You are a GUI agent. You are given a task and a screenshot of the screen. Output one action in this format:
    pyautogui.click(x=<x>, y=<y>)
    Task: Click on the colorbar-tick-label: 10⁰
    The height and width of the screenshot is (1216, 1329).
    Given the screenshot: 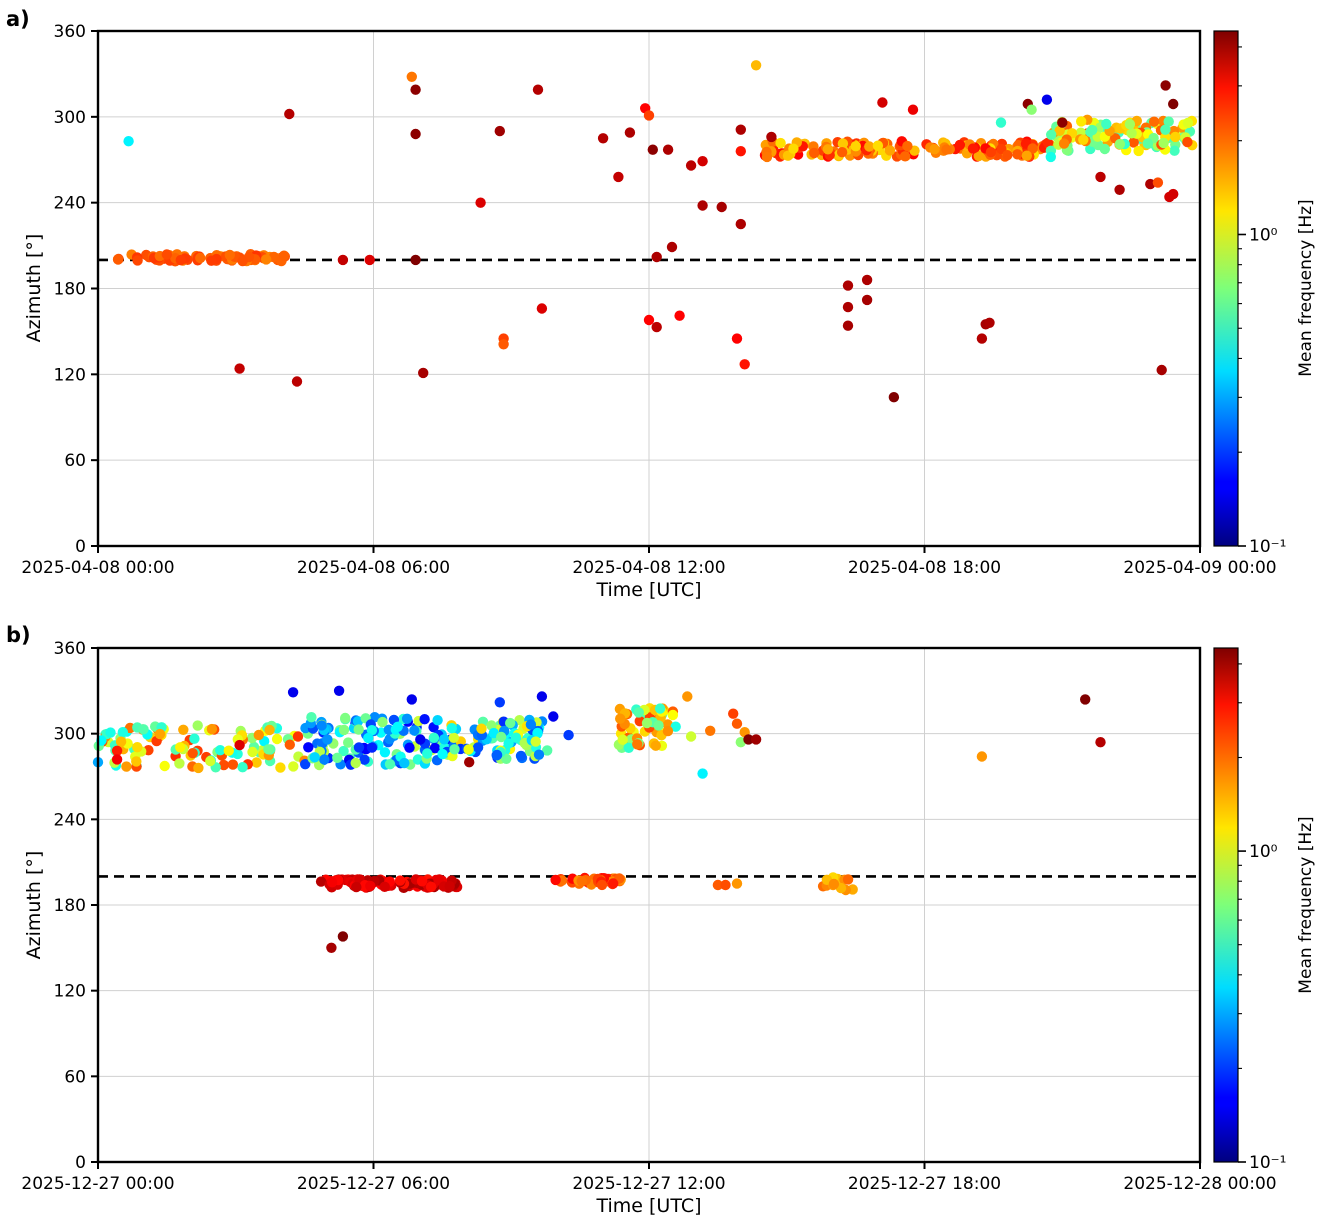 What is the action you would take?
    pyautogui.click(x=1263, y=235)
    